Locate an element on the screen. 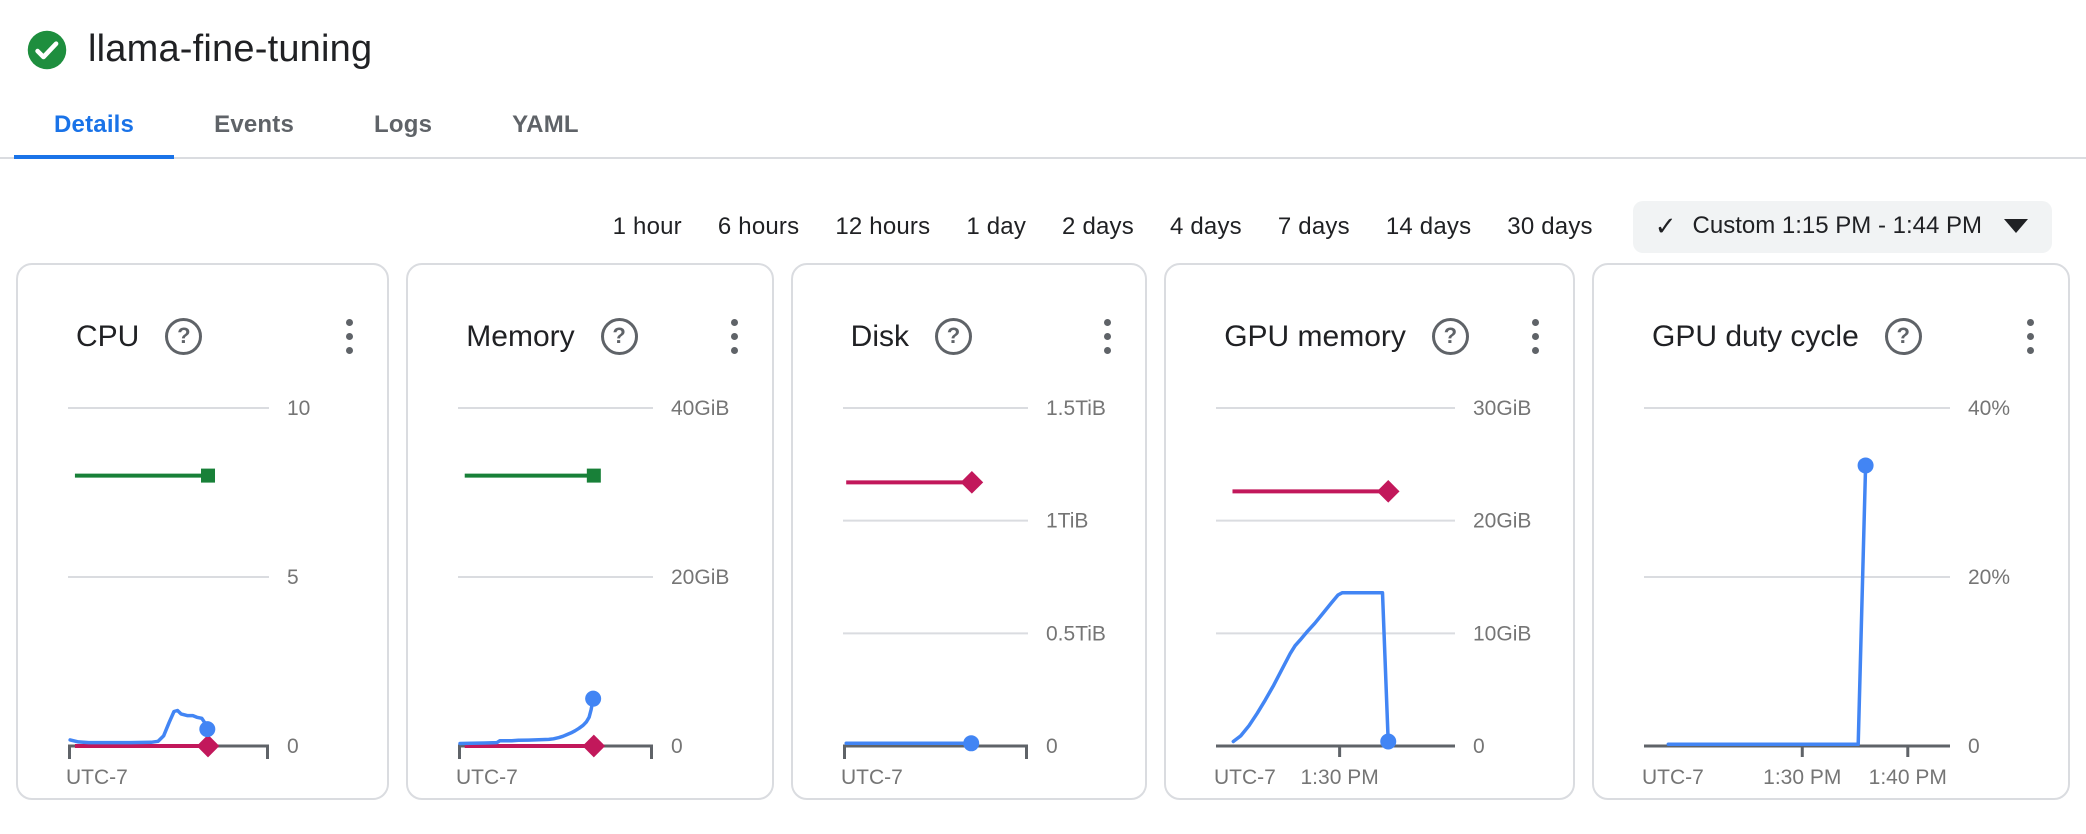  memory-chart: 40GiB 20GiB 0 UTC-7 is located at coordinates (600, 584).